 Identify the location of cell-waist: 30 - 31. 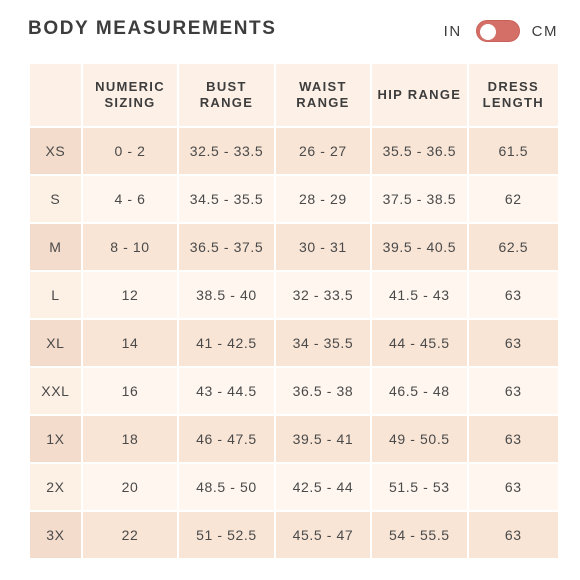
(323, 247).